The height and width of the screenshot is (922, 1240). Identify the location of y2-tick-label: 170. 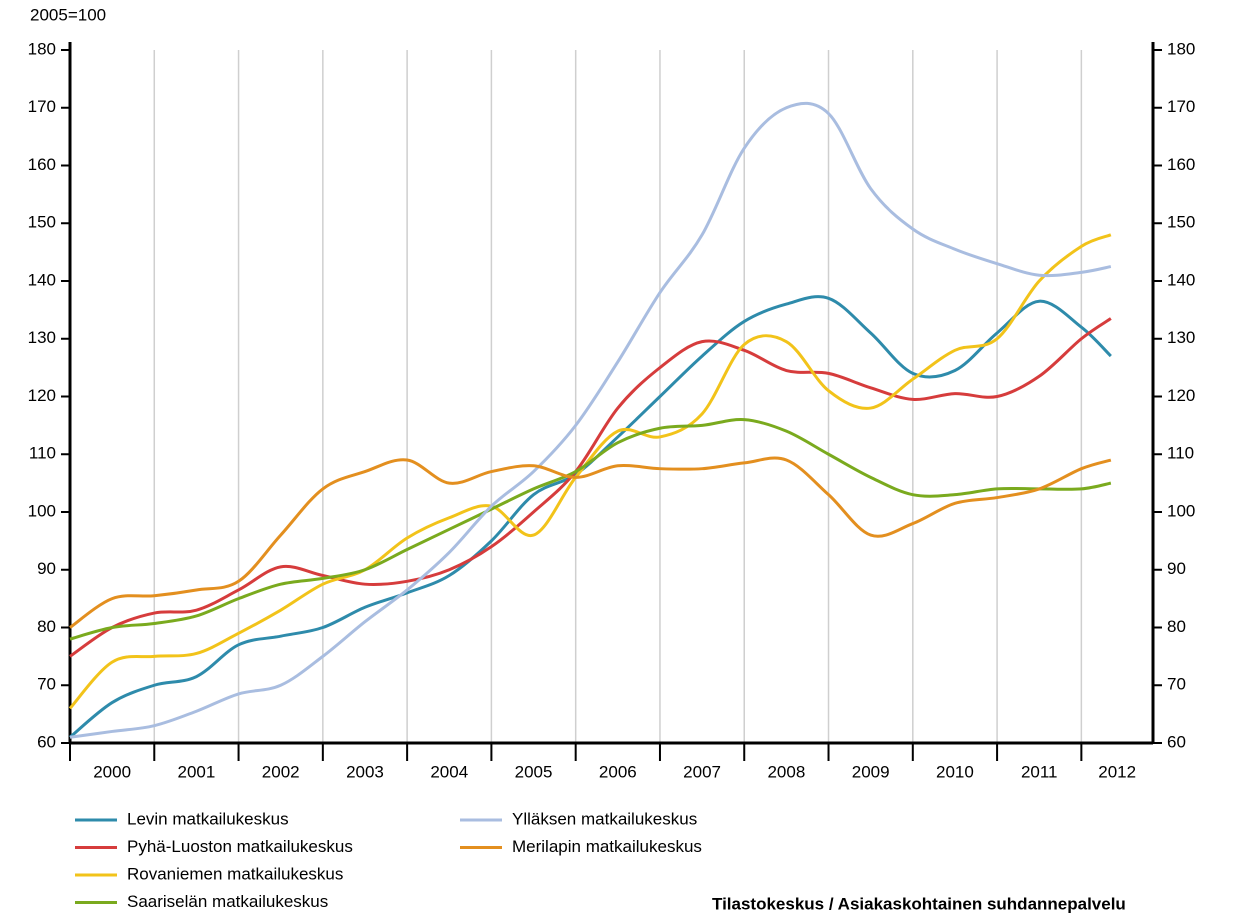
(1181, 106).